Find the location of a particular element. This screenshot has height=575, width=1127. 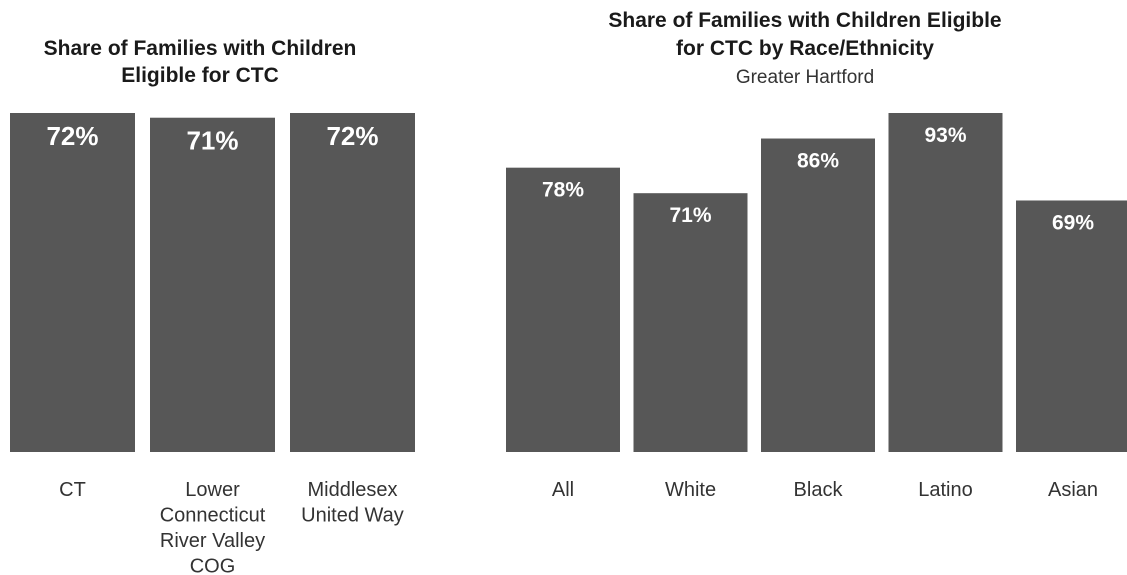

chart-title-line: Eligible for CTC is located at coordinates (200, 75).